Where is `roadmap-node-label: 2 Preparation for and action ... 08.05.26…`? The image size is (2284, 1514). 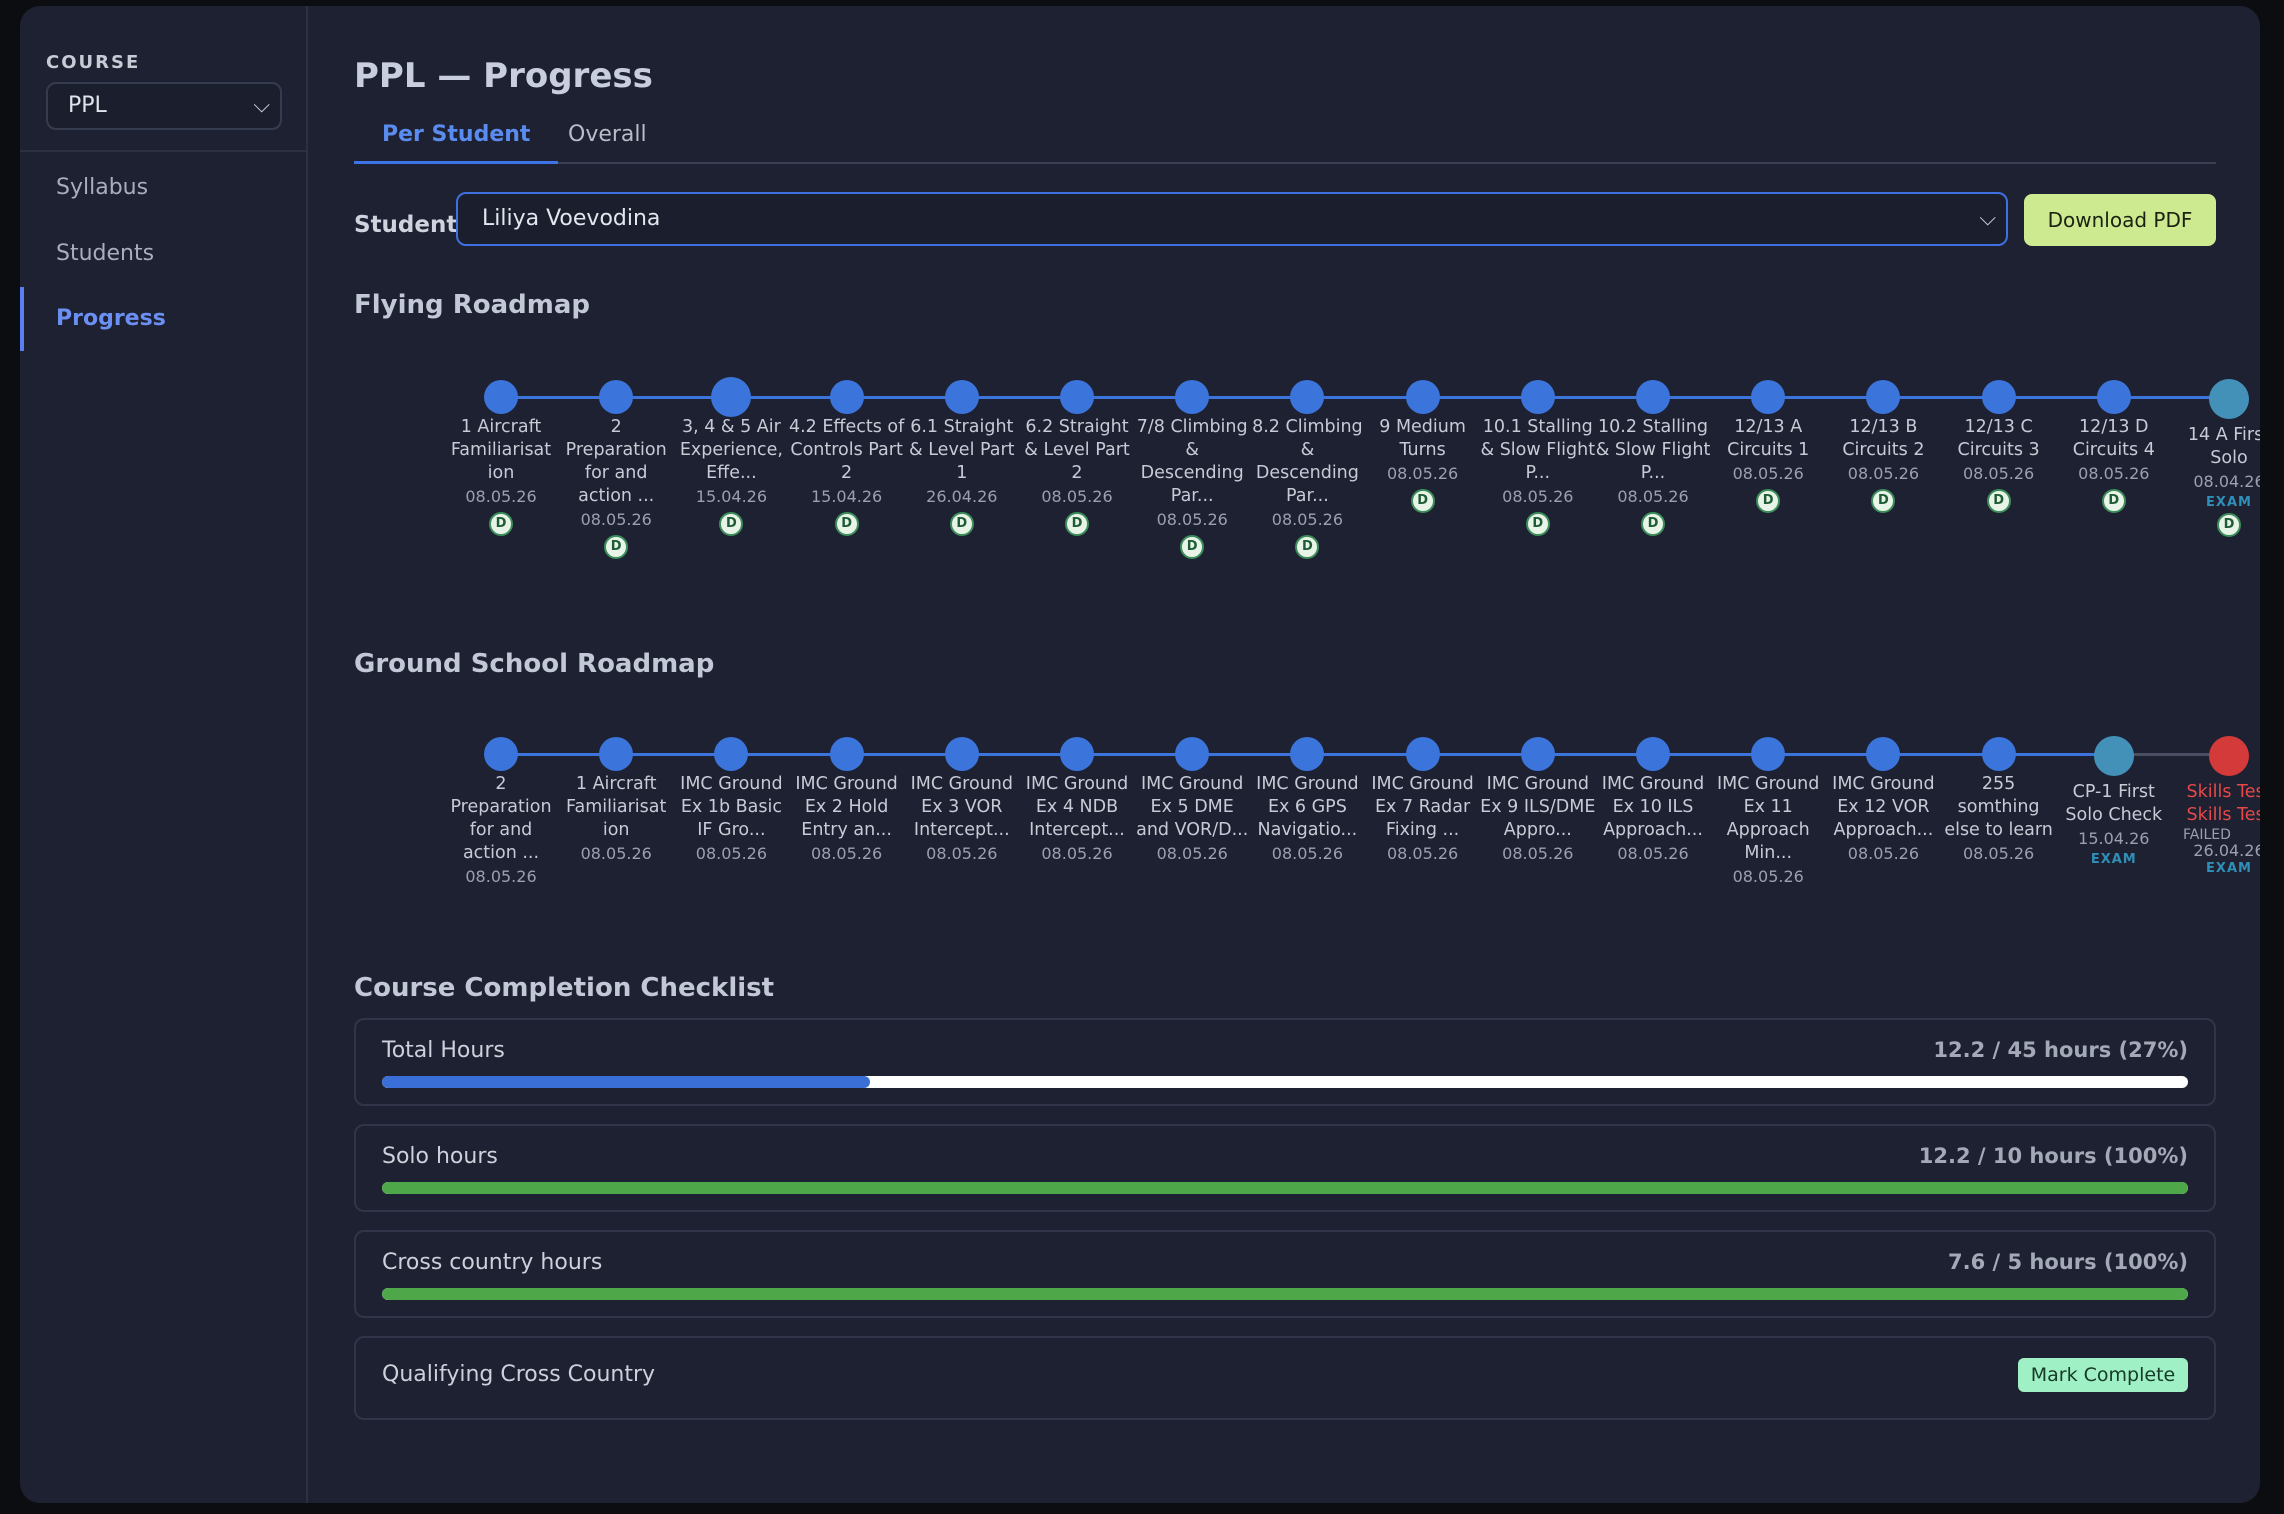
roadmap-node-label: 2 Preparation for and action ... 08.05.26… is located at coordinates (616, 487).